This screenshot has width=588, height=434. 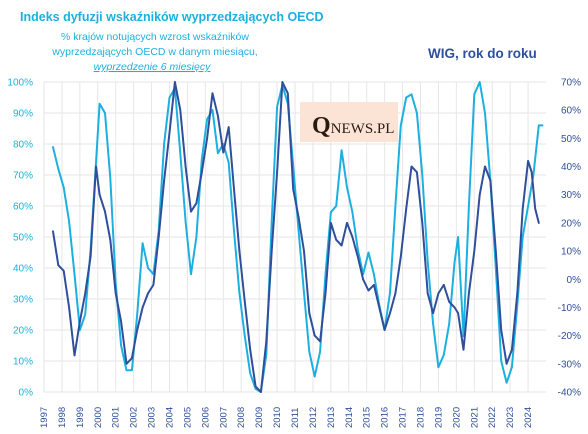 What do you see at coordinates (571, 223) in the screenshot?
I see `y-right-tick-label: 20%` at bounding box center [571, 223].